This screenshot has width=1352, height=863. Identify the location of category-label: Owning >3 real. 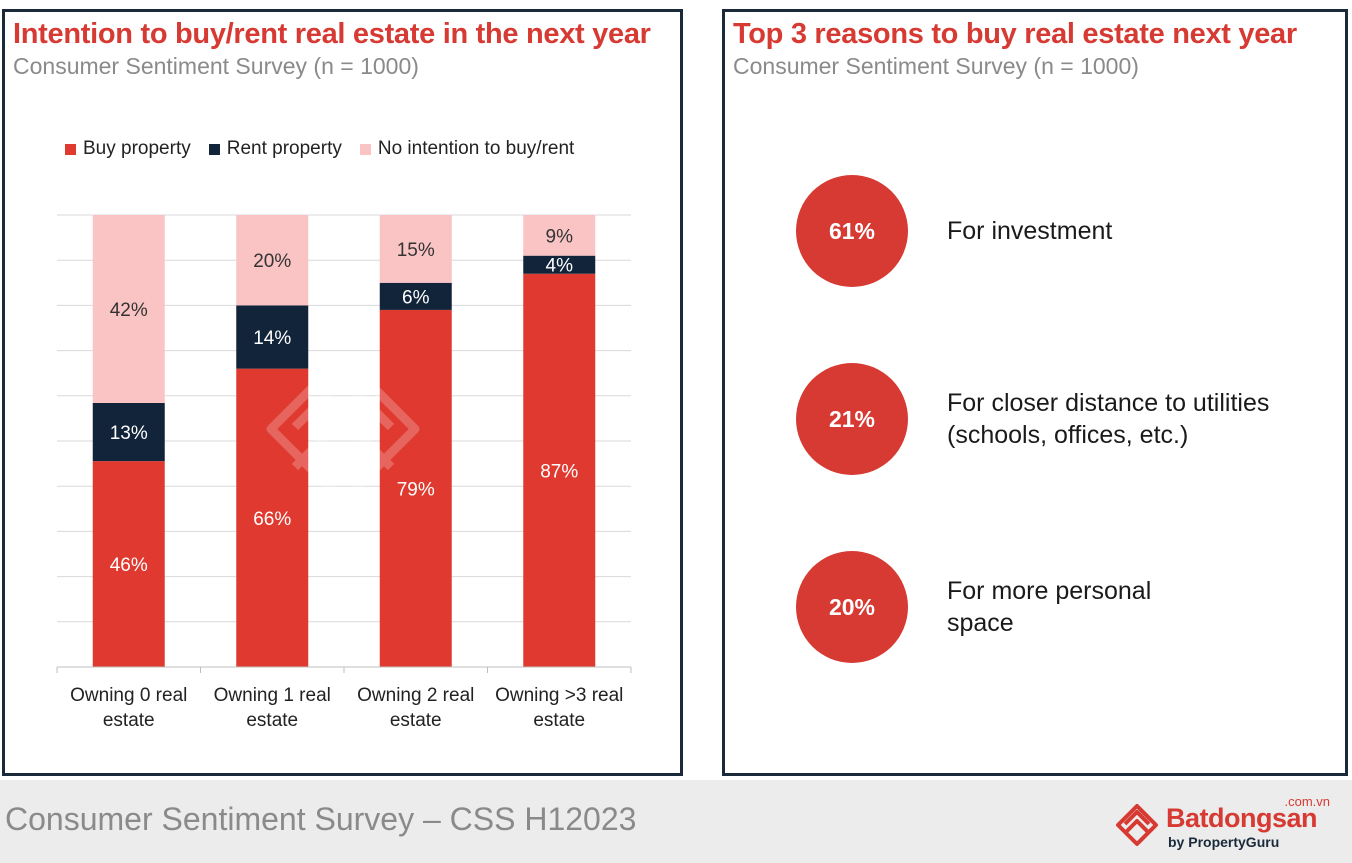
(559, 695).